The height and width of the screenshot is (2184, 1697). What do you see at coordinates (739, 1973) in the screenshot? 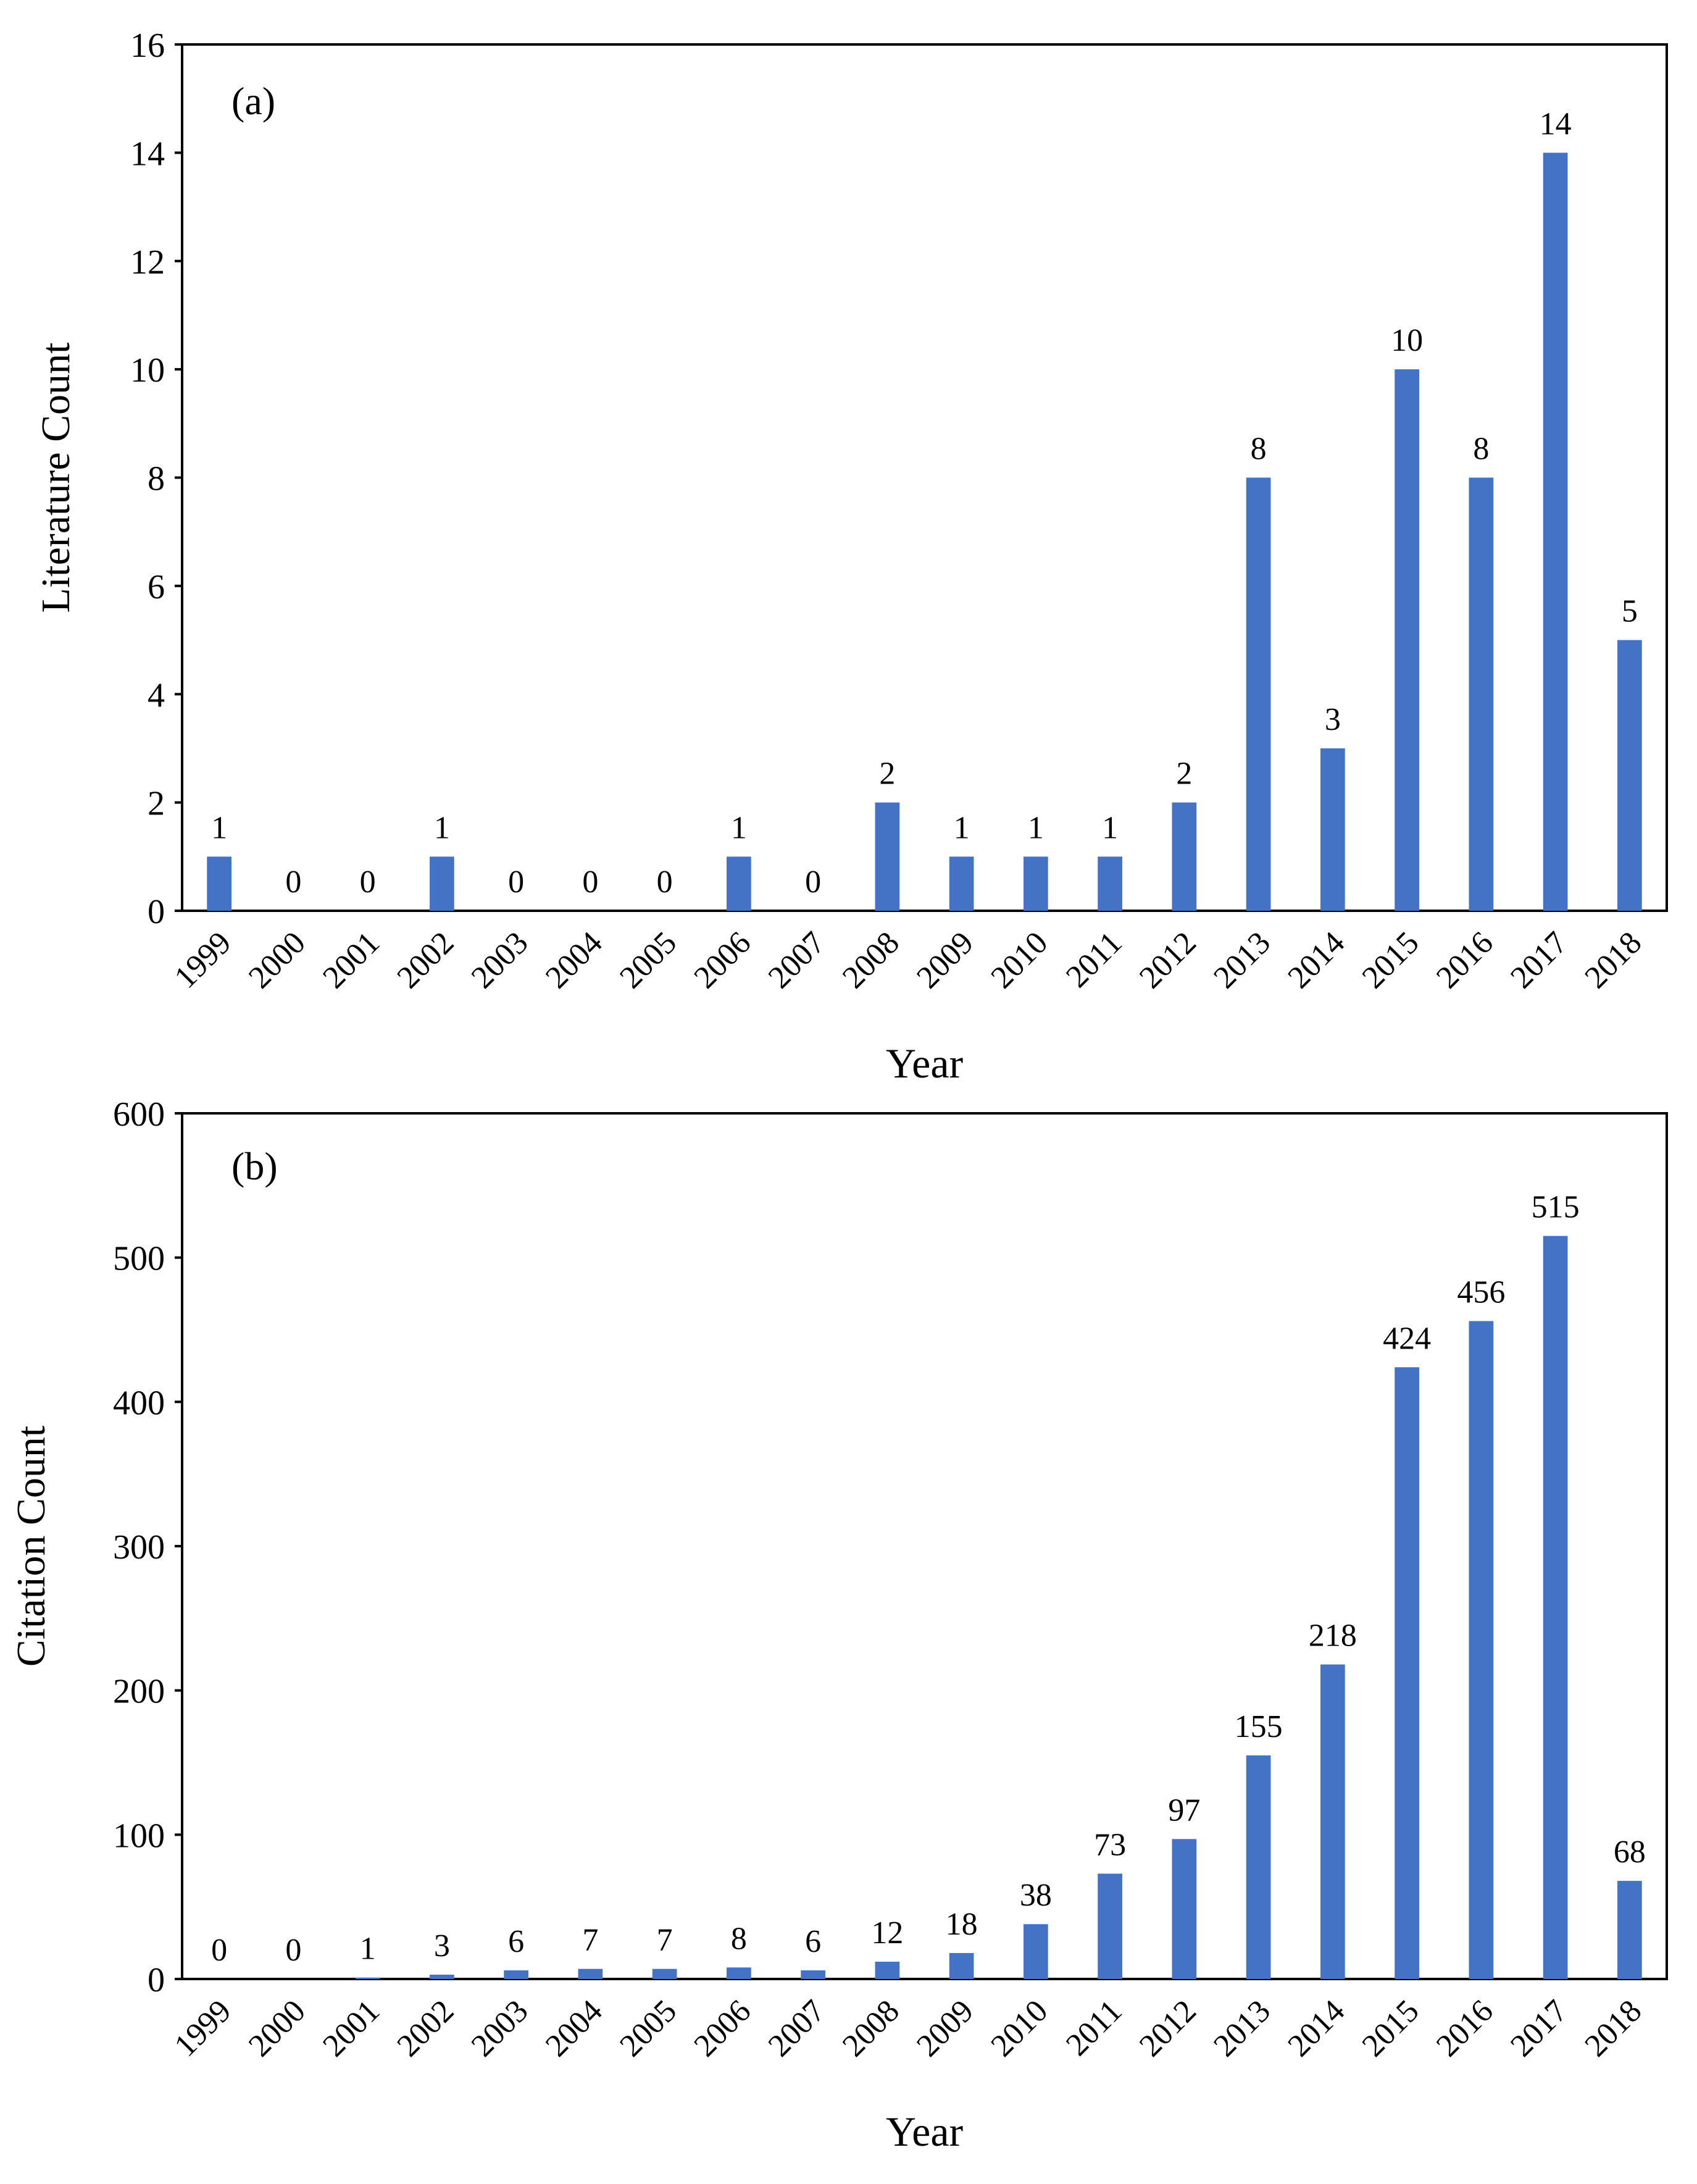
I see `bar-2006` at bounding box center [739, 1973].